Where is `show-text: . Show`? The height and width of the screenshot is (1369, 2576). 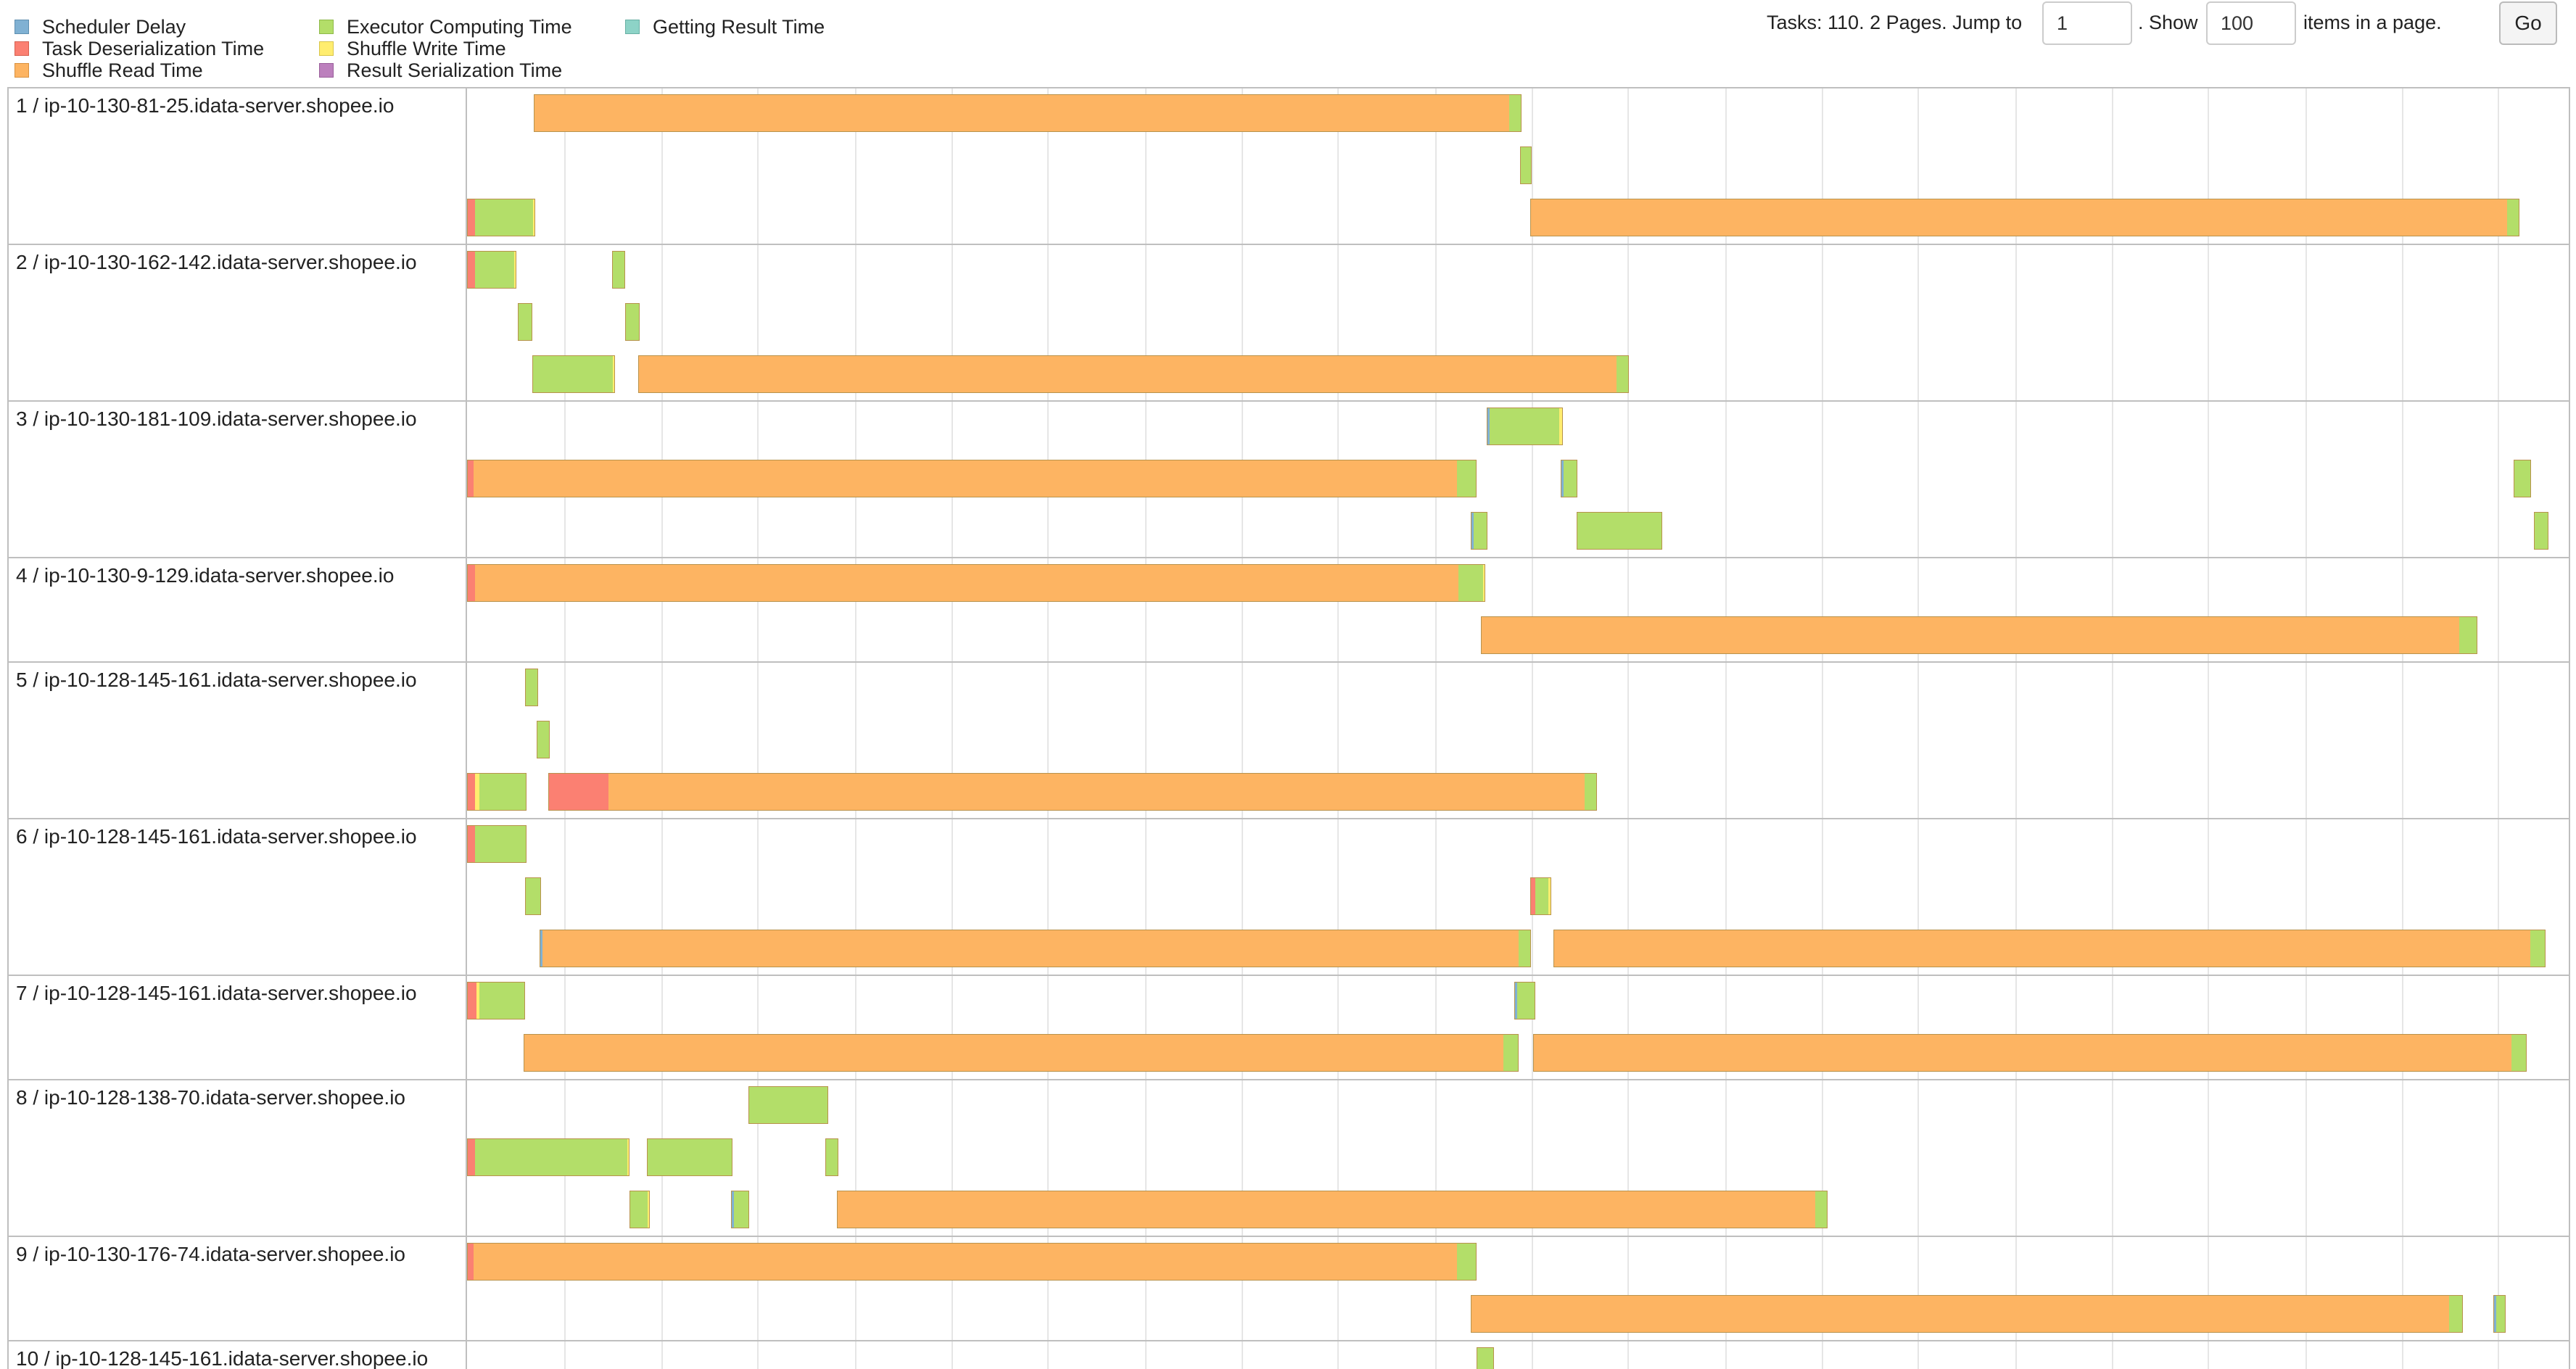
show-text: . Show is located at coordinates (2168, 22).